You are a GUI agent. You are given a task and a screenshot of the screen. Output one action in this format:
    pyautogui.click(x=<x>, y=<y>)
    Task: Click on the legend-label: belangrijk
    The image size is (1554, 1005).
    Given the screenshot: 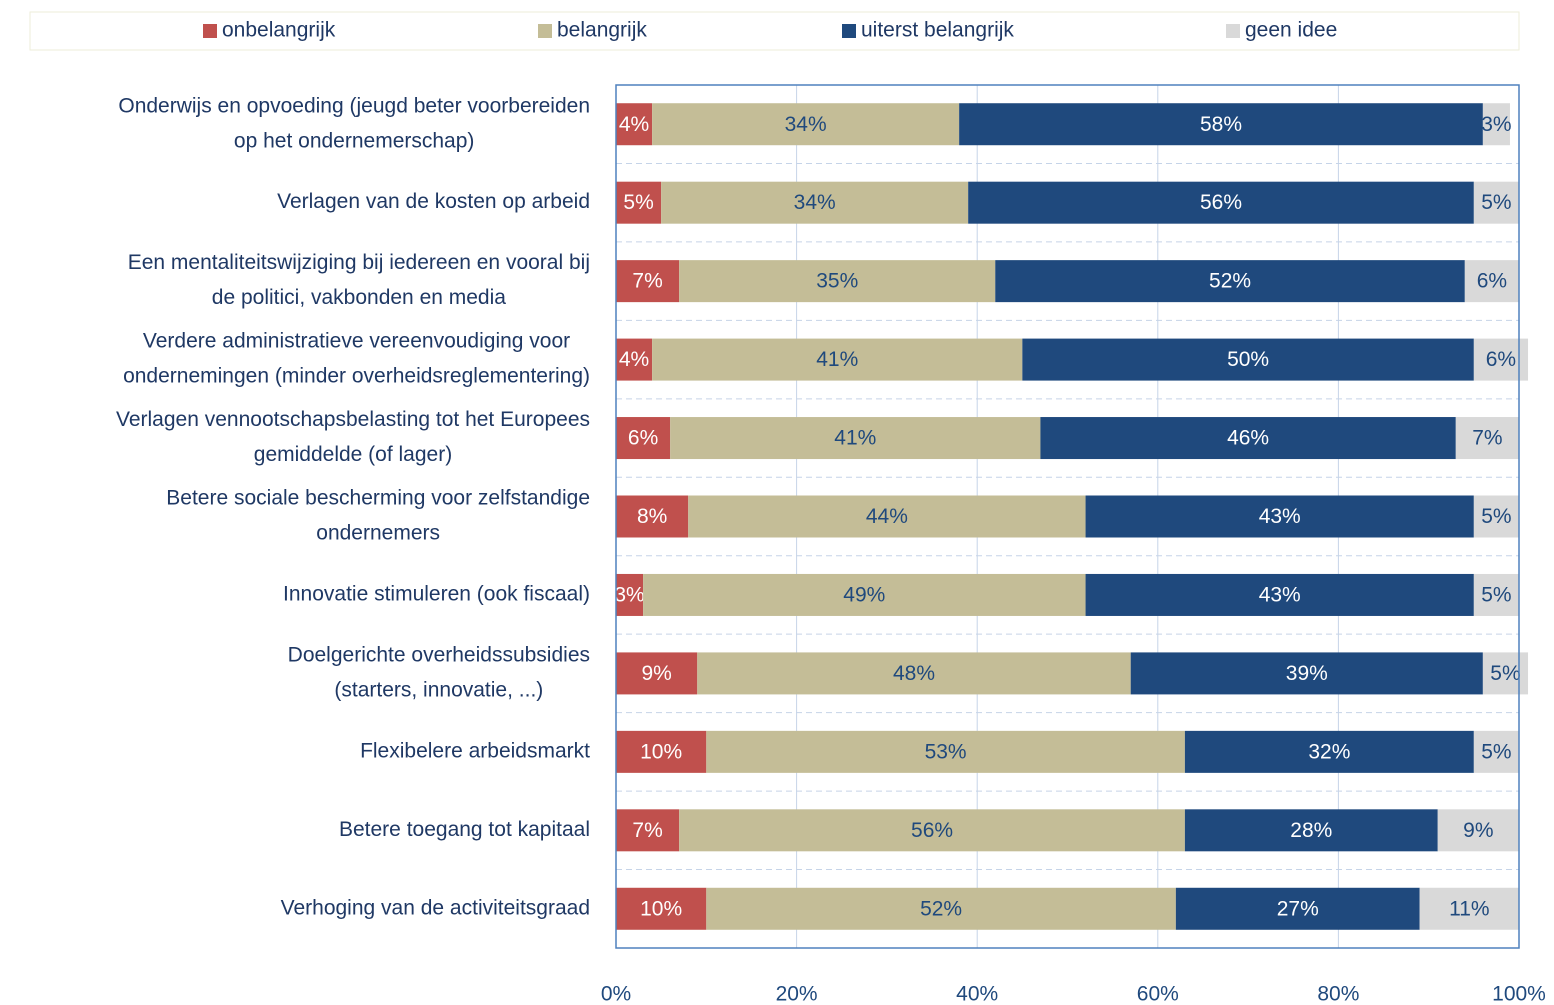 What is the action you would take?
    pyautogui.click(x=602, y=30)
    